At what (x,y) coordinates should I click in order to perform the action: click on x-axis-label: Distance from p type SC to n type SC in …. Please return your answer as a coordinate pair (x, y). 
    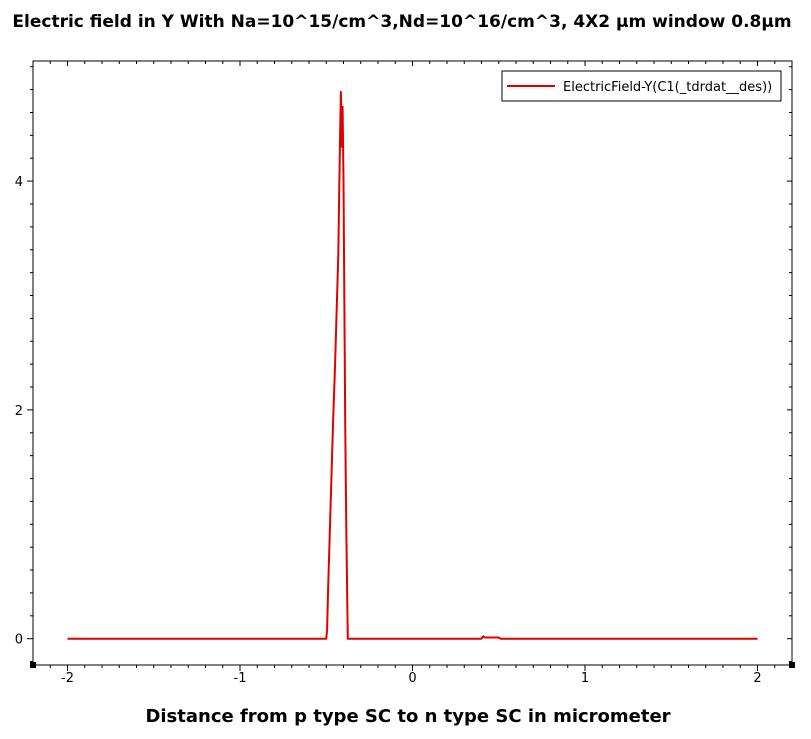
    Looking at the image, I should click on (408, 716).